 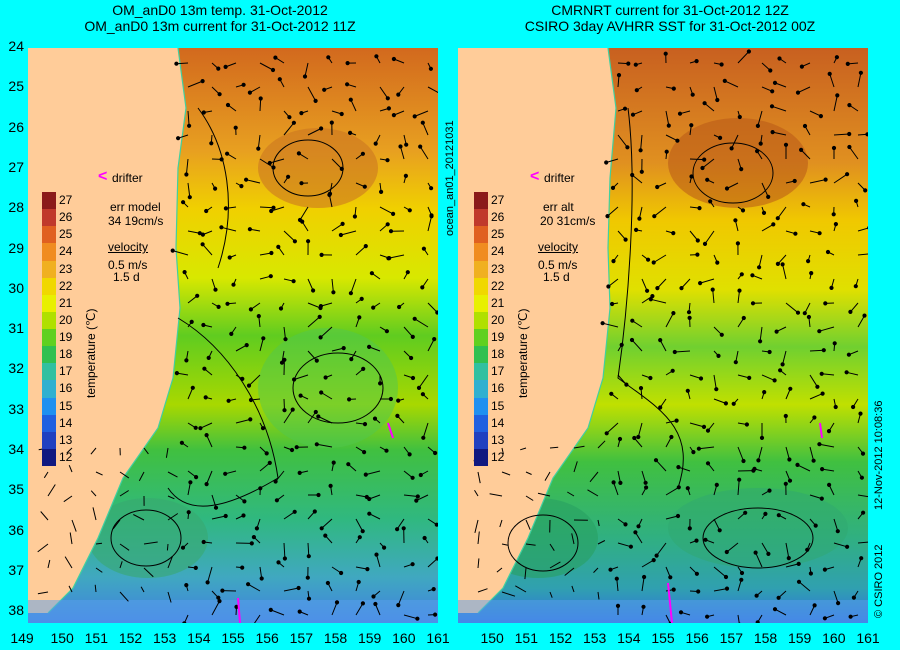 What do you see at coordinates (16, 529) in the screenshot?
I see `lat-label: 36` at bounding box center [16, 529].